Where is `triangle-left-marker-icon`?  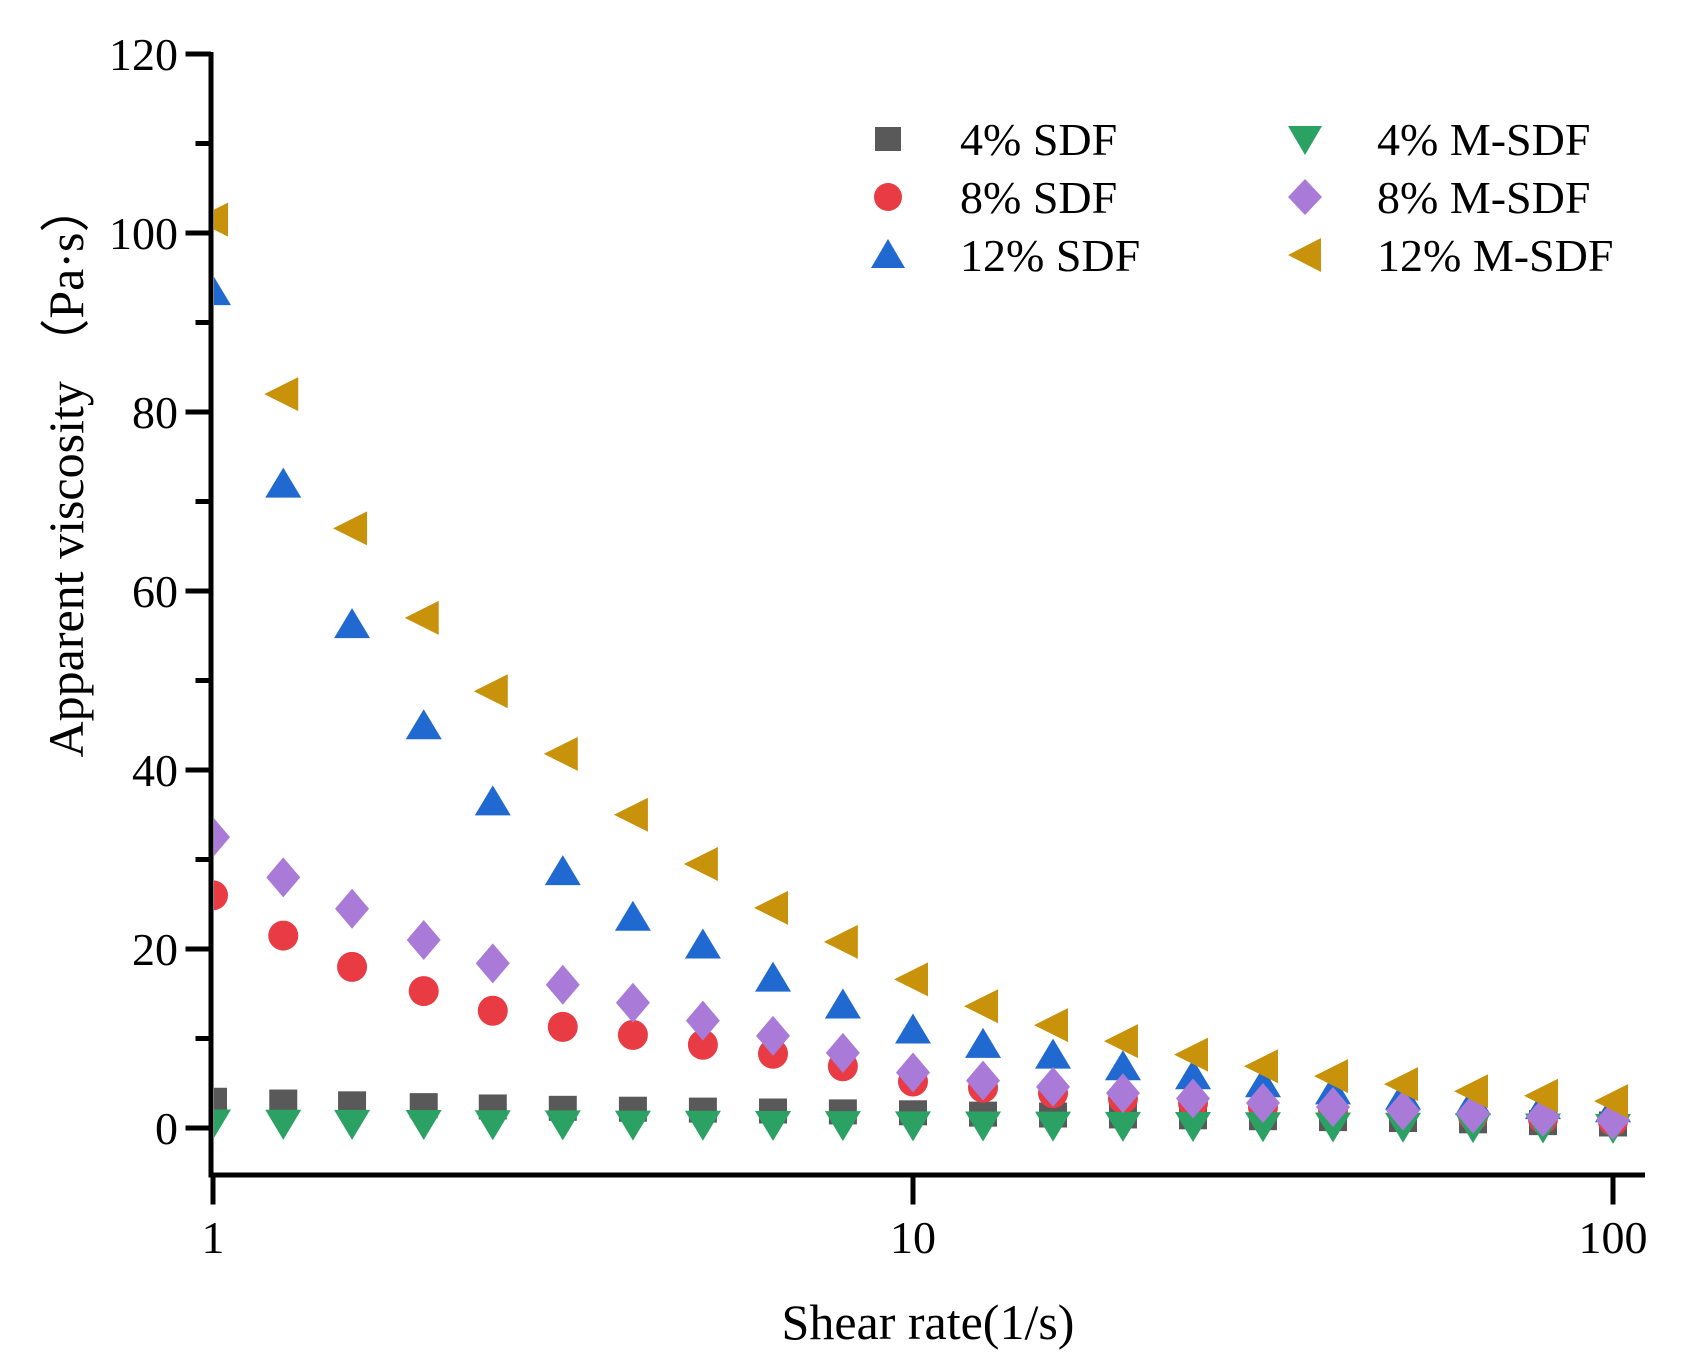
triangle-left-marker-icon is located at coordinates (1304, 255).